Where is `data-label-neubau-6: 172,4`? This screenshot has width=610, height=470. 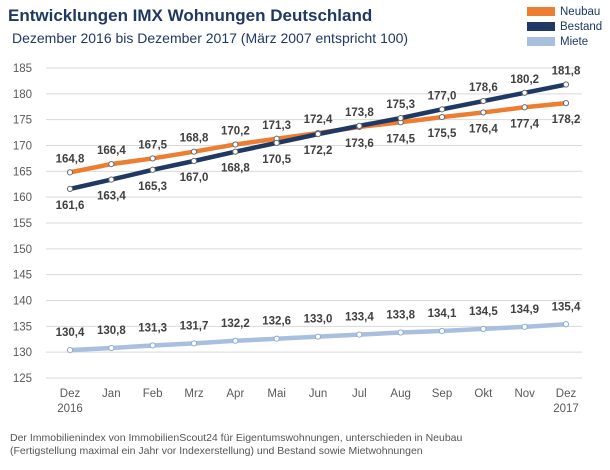
data-label-neubau-6: 172,4 is located at coordinates (318, 120).